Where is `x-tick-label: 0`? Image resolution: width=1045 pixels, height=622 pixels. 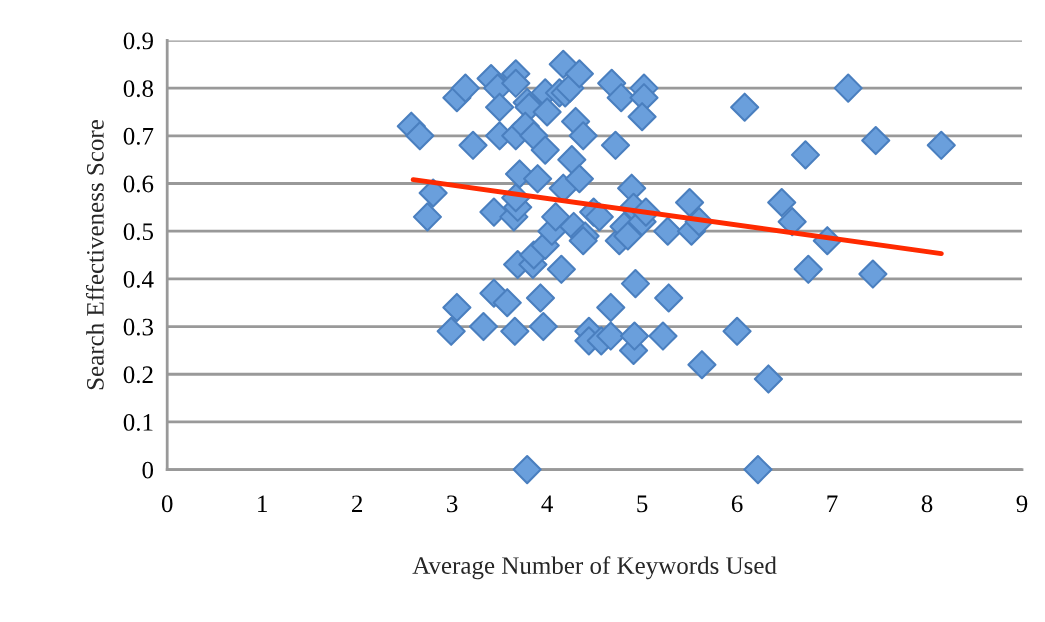
x-tick-label: 0 is located at coordinates (167, 504).